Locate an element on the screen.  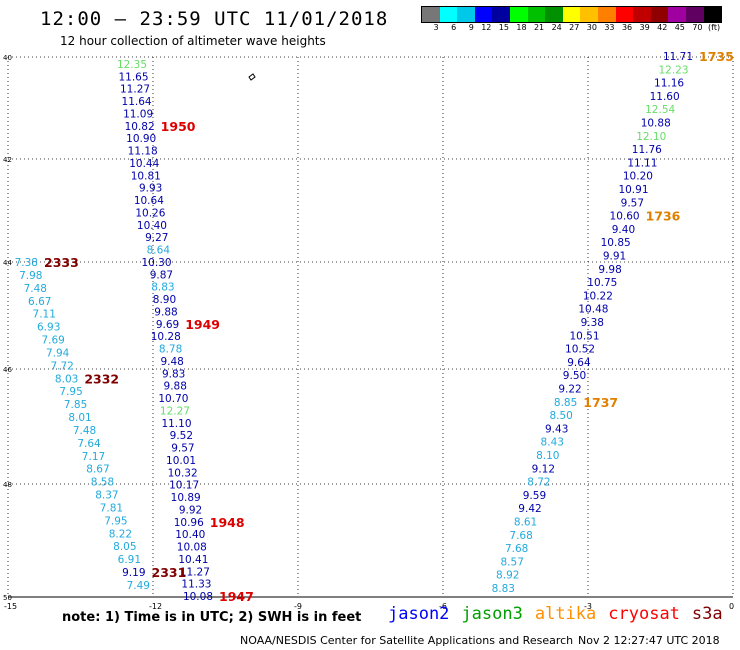
colorbar-label: 24 is located at coordinates (556, 27).